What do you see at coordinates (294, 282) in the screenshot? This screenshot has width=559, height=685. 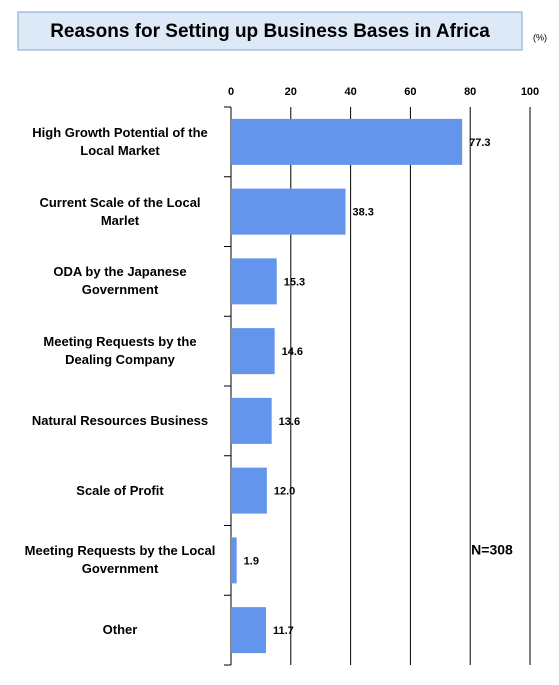 I see `value-label: 15.3` at bounding box center [294, 282].